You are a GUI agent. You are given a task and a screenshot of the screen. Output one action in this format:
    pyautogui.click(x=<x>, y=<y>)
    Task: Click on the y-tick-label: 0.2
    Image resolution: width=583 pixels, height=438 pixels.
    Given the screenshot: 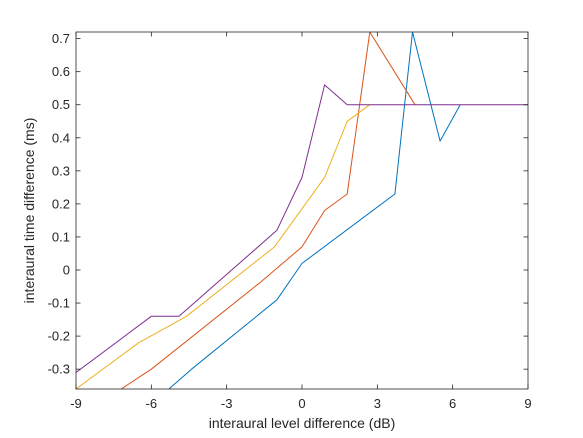 What is the action you would take?
    pyautogui.click(x=61, y=203)
    